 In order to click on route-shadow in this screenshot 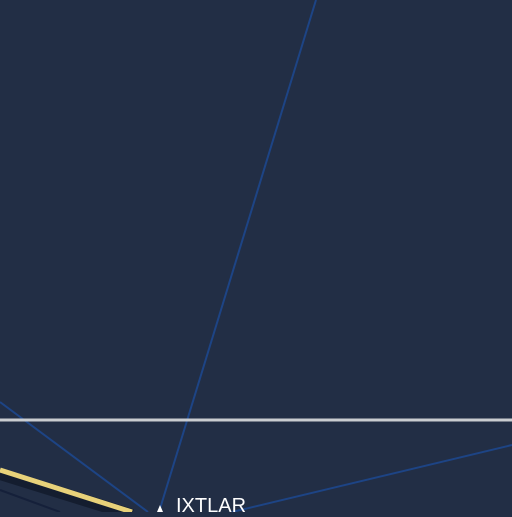, I will do `click(67, 492)`.